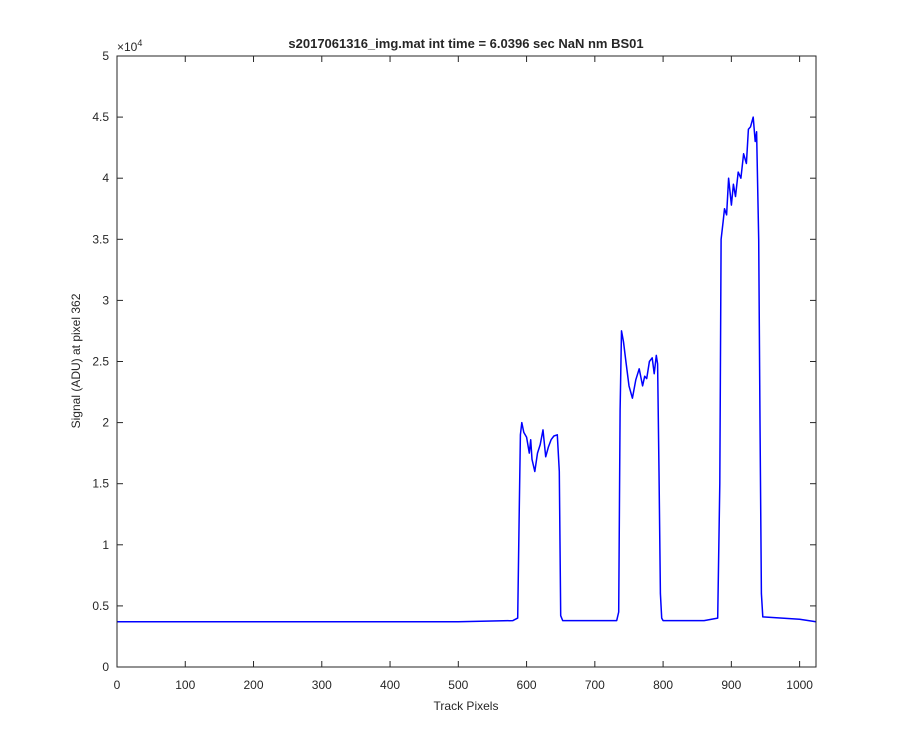 This screenshot has height=755, width=900. Describe the element at coordinates (117, 685) in the screenshot. I see `x-tick-label: 0` at that location.